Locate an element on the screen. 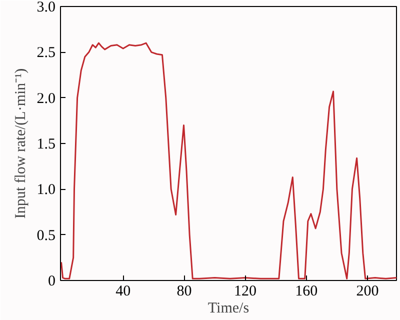 The width and height of the screenshot is (400, 320). y-tick-label: 1.0 is located at coordinates (46, 190).